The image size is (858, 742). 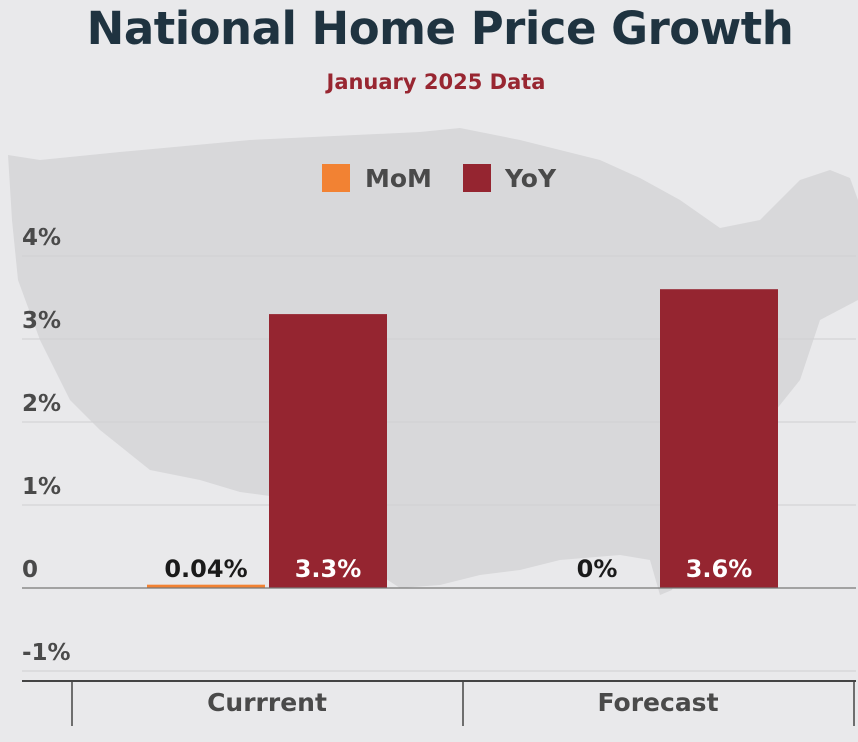 What do you see at coordinates (41, 321) in the screenshot?
I see `y-tick-label: 3%` at bounding box center [41, 321].